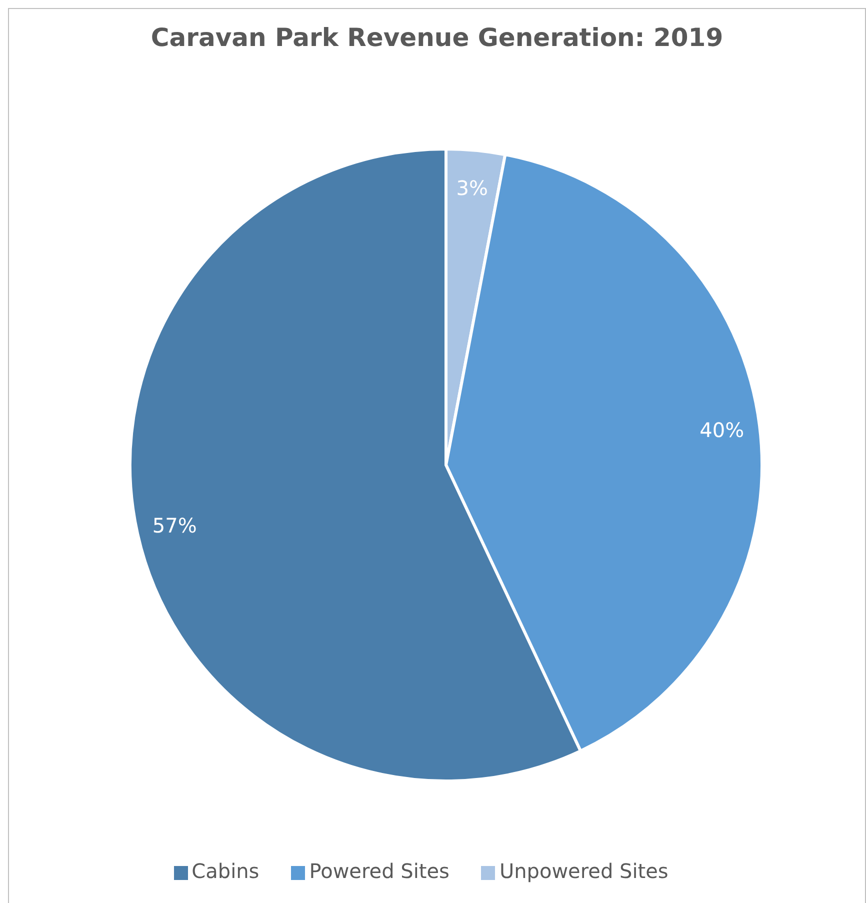 The width and height of the screenshot is (866, 903). Describe the element at coordinates (437, 38) in the screenshot. I see `chart-title: Caravan Park Revenue Generation: 2019` at that location.